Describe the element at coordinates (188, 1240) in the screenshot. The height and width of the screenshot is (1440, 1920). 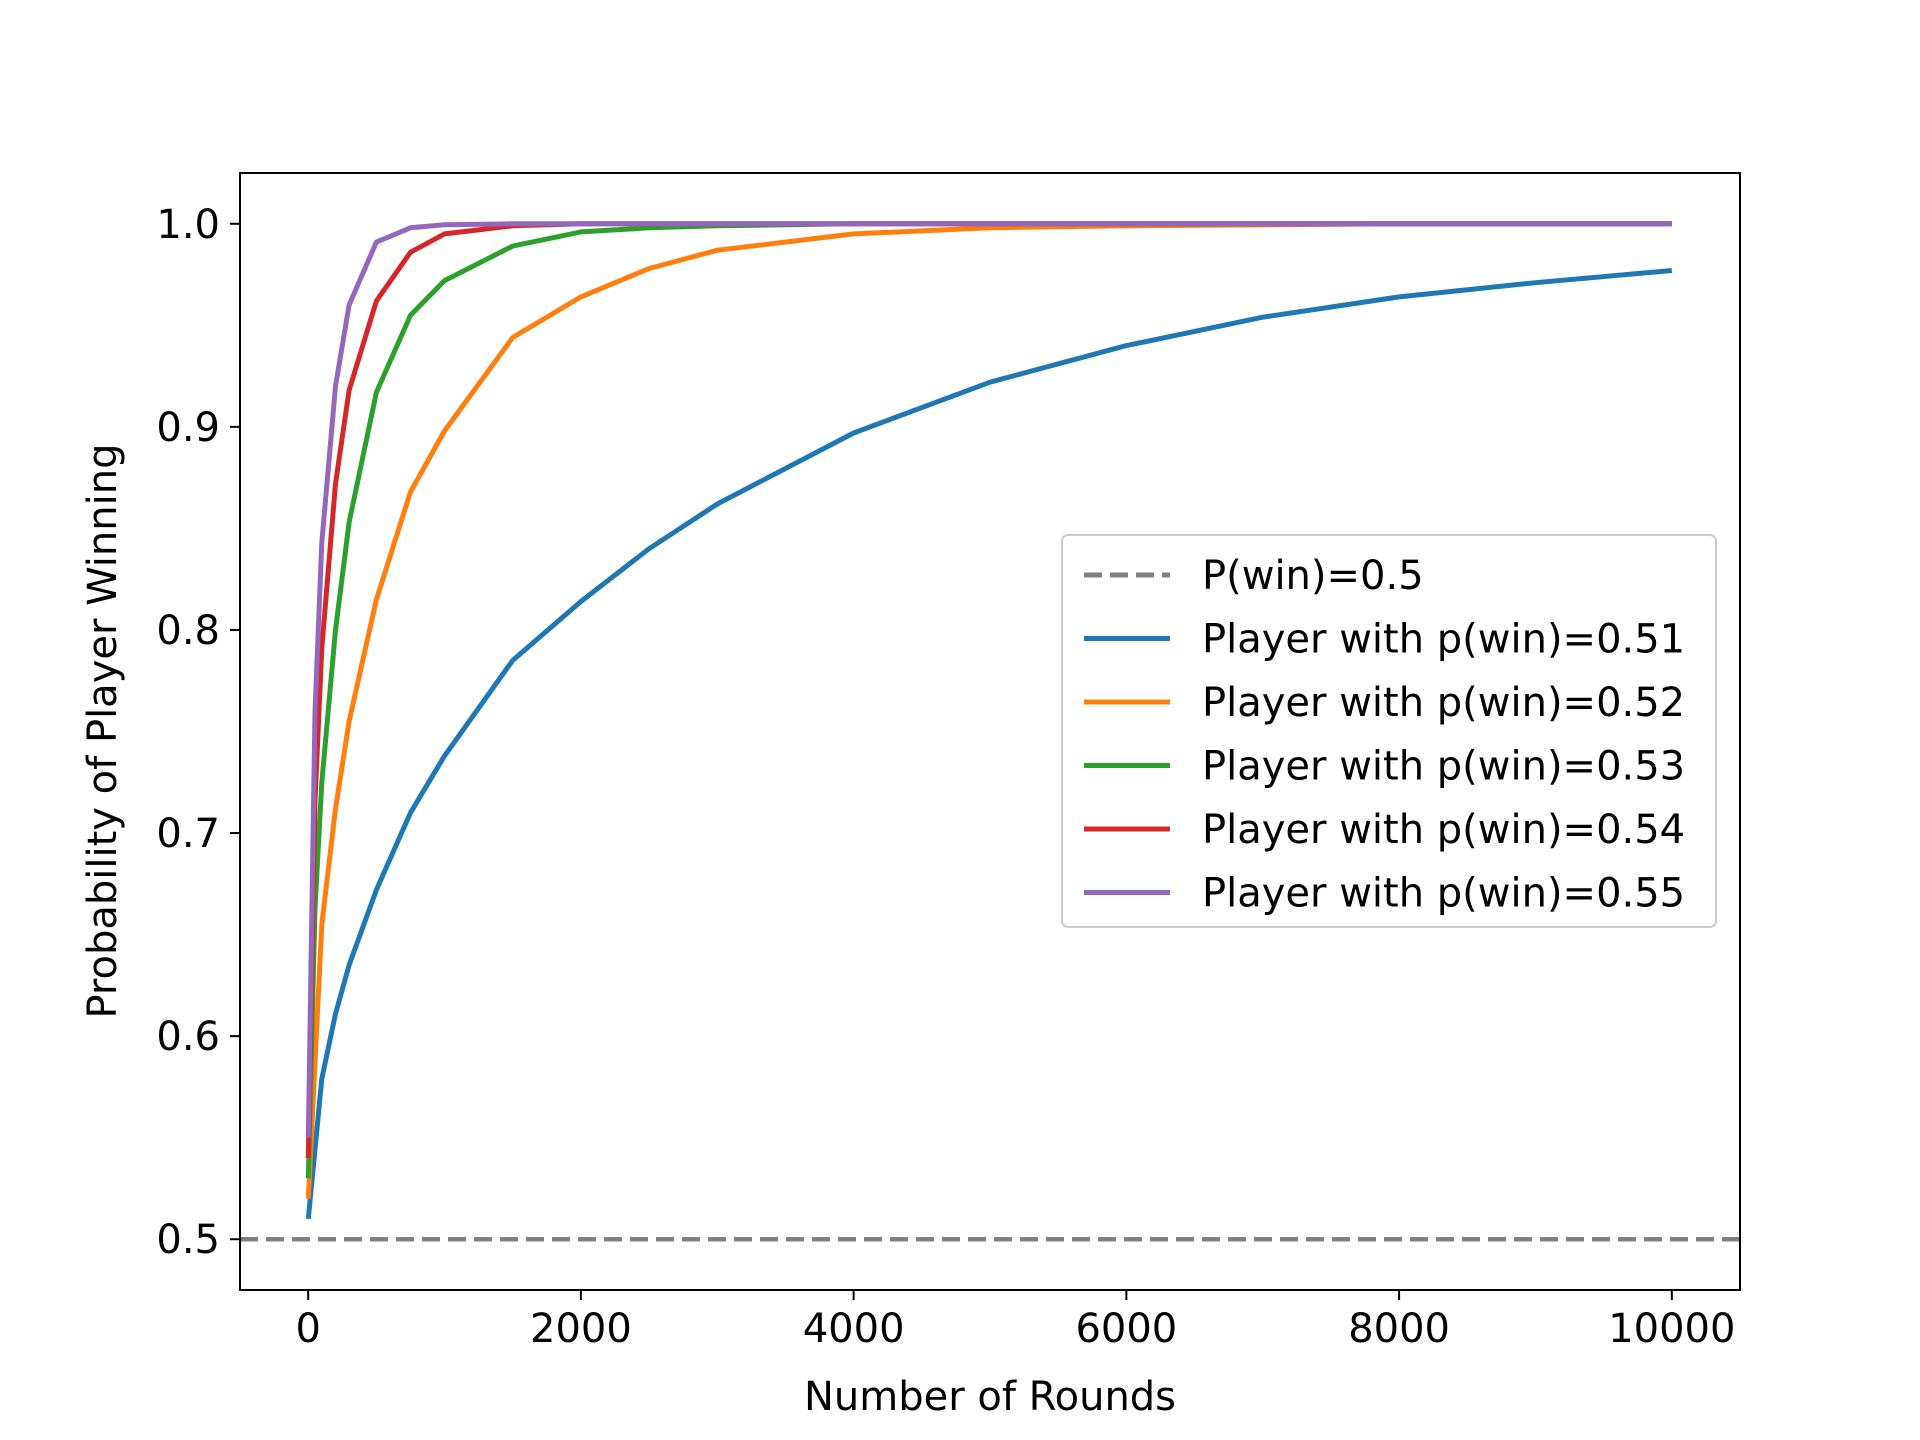
I see `y-tick-label: 0.5` at that location.